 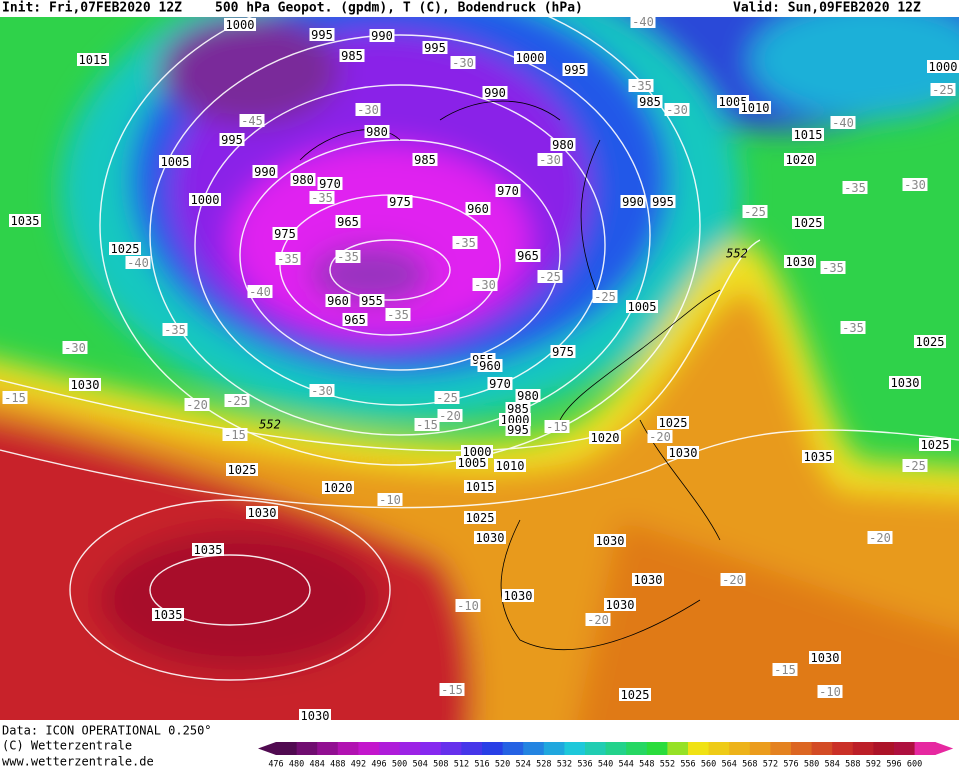 I want to click on pressure-label: 1010, so click(x=755, y=108).